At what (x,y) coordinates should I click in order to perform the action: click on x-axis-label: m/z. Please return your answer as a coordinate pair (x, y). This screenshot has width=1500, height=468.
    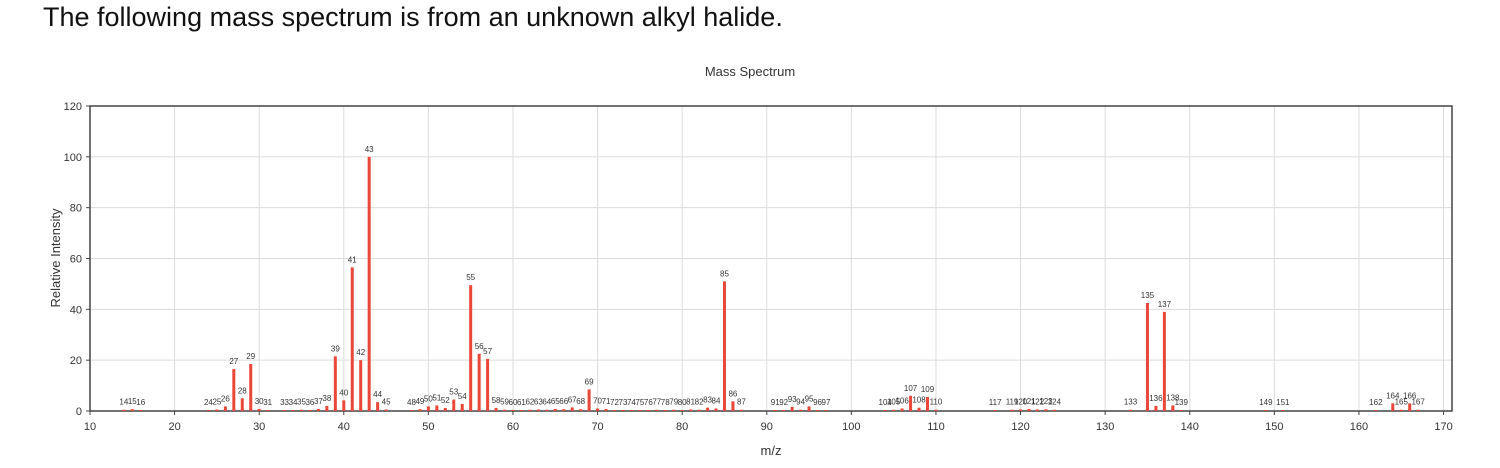
    Looking at the image, I should click on (771, 450).